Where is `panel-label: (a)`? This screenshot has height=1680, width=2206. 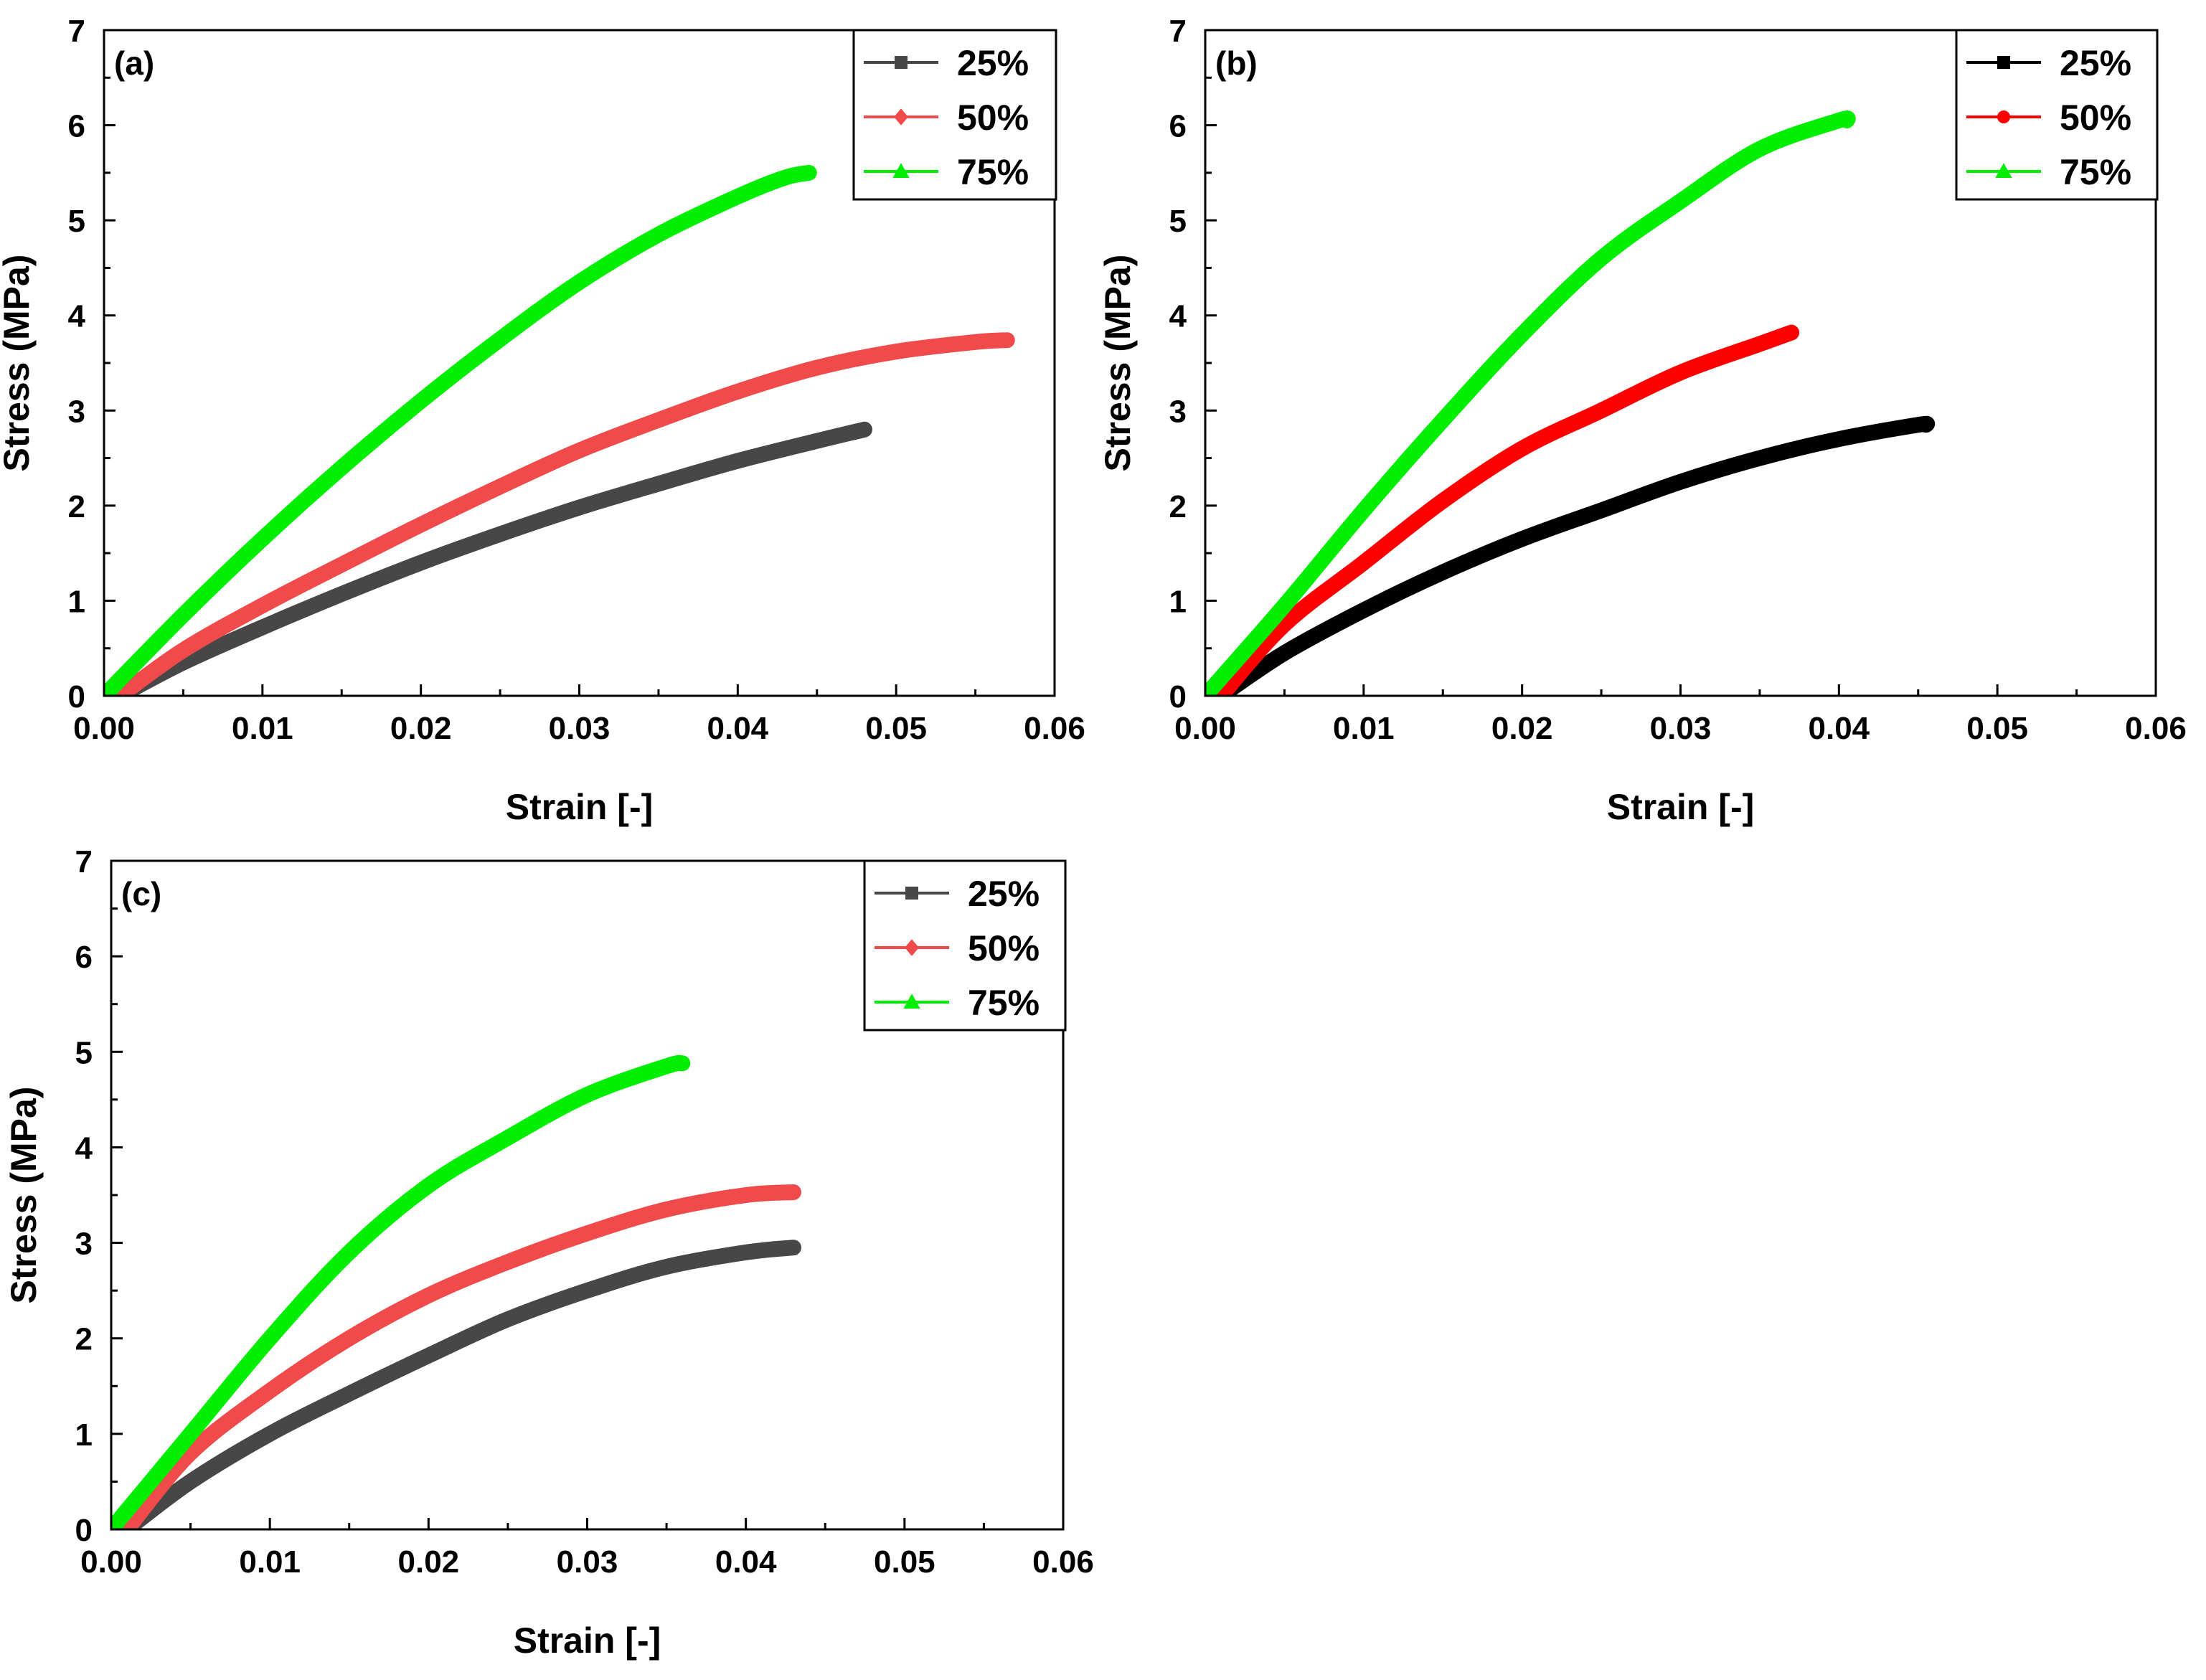 panel-label: (a) is located at coordinates (134, 63).